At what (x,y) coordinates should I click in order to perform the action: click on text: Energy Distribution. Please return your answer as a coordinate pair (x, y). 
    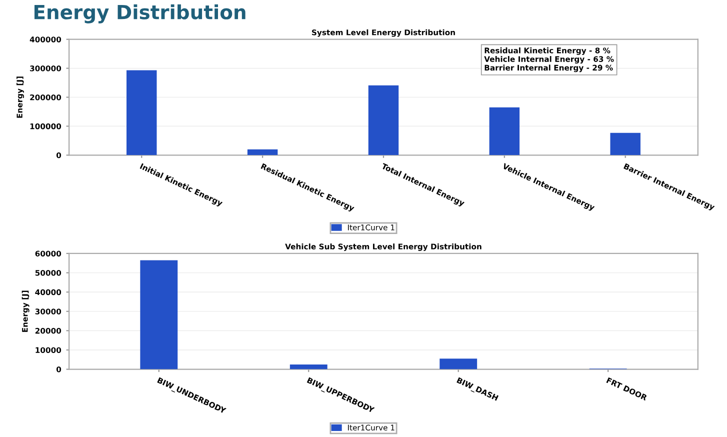
    Looking at the image, I should click on (140, 14).